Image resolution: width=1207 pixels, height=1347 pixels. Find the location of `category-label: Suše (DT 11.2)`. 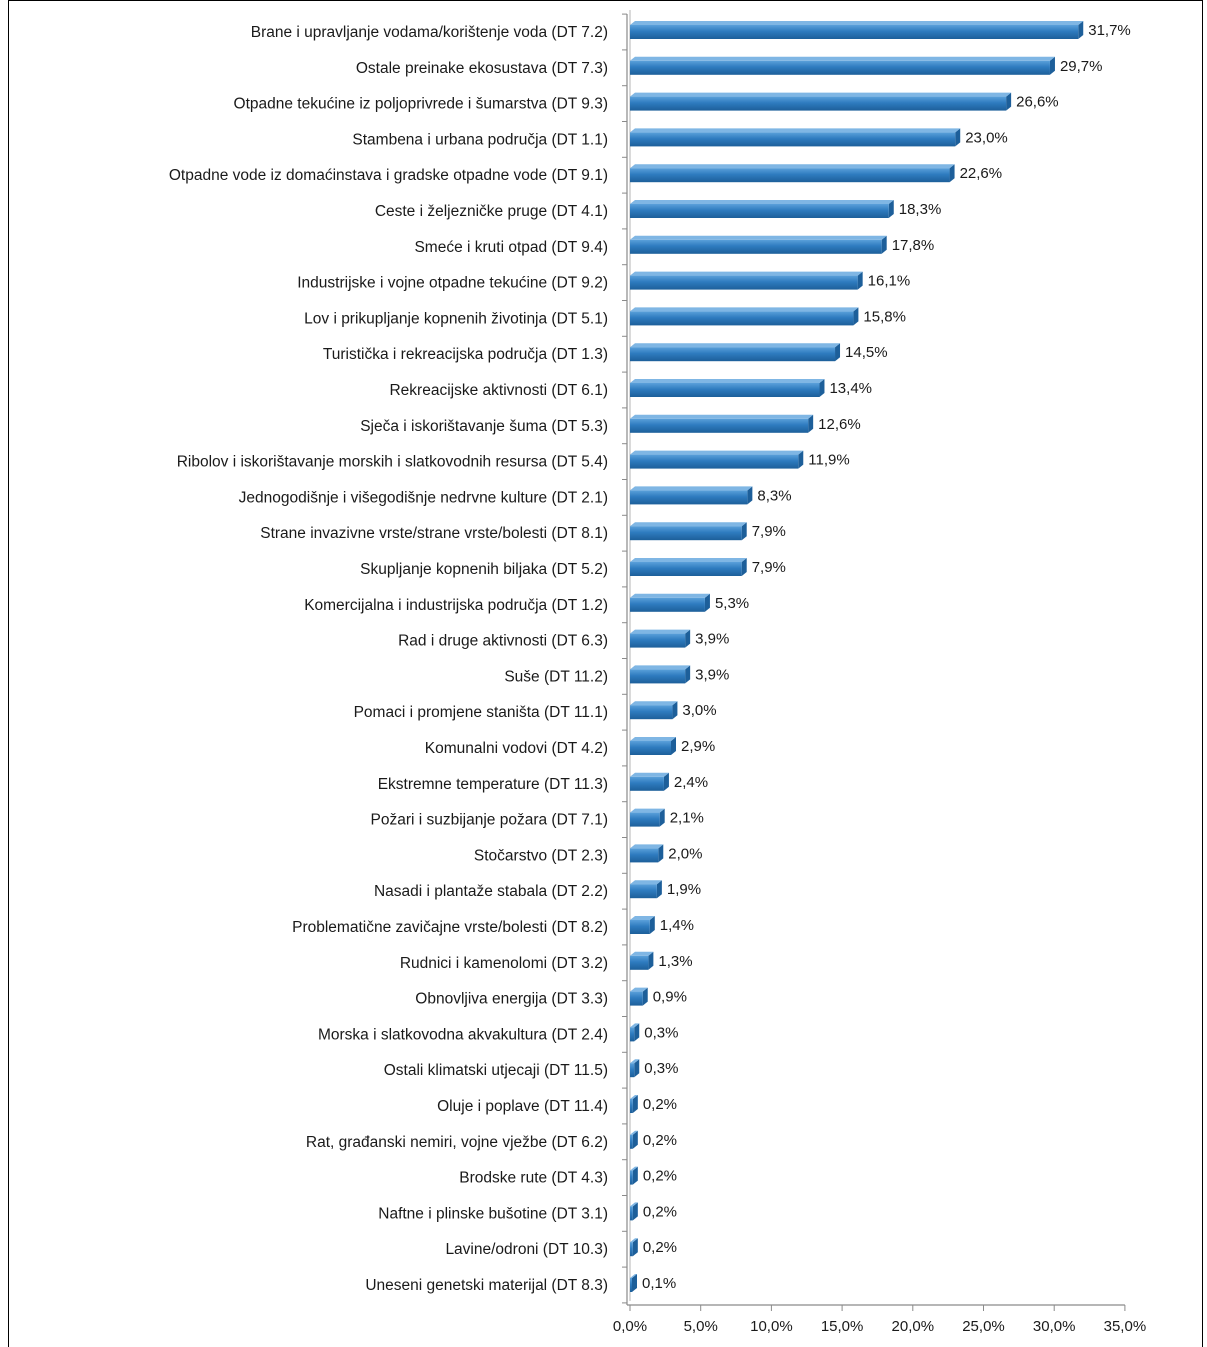

category-label: Suše (DT 11.2) is located at coordinates (556, 676).